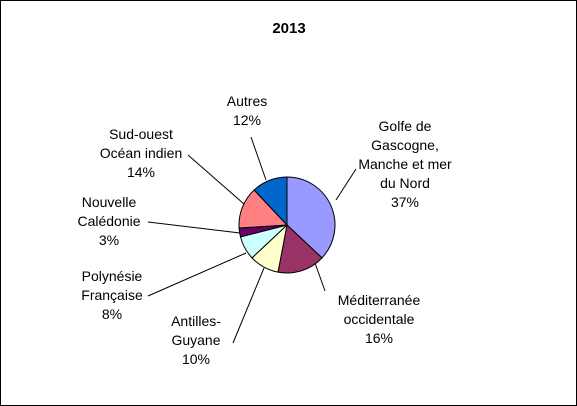  Describe the element at coordinates (196, 321) in the screenshot. I see `slice-label-line-2-0: Antilles-` at that location.